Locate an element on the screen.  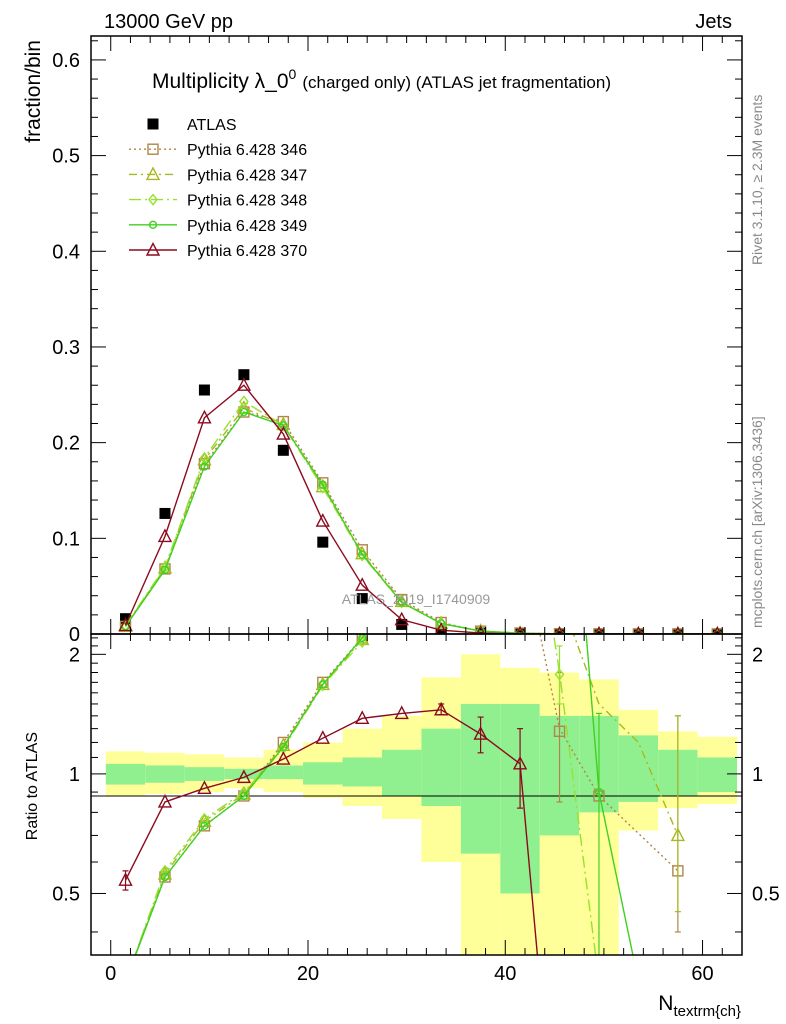
legend-label-pythia-6-428-346: Pythia 6.428 346 is located at coordinates (247, 150).